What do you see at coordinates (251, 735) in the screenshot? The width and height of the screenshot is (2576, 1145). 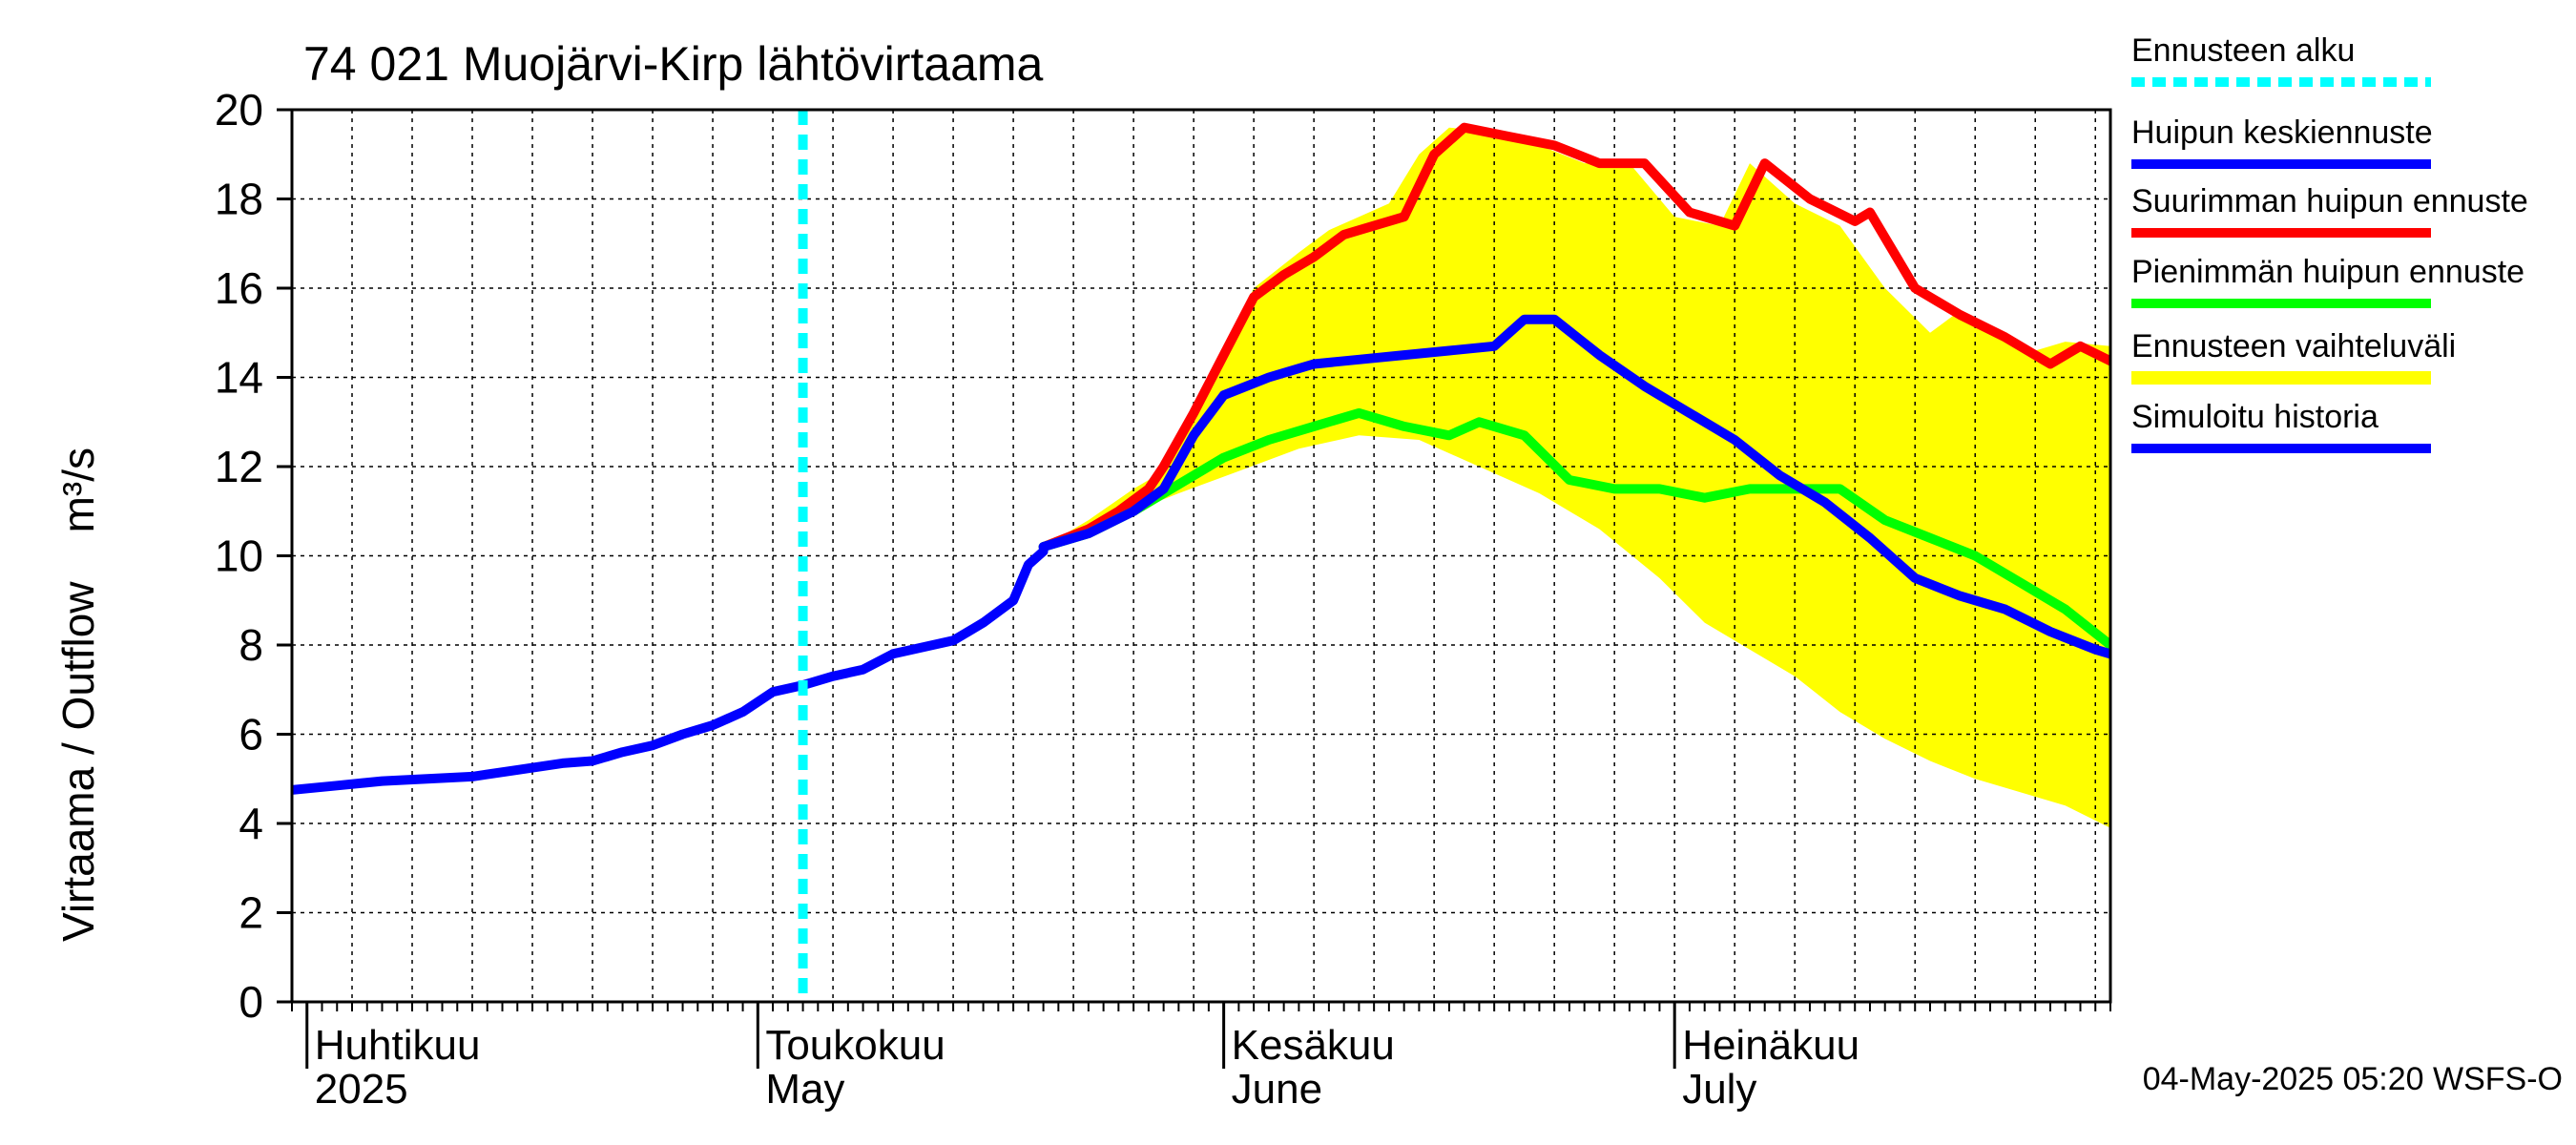 I see `y-tick-label: 6` at bounding box center [251, 735].